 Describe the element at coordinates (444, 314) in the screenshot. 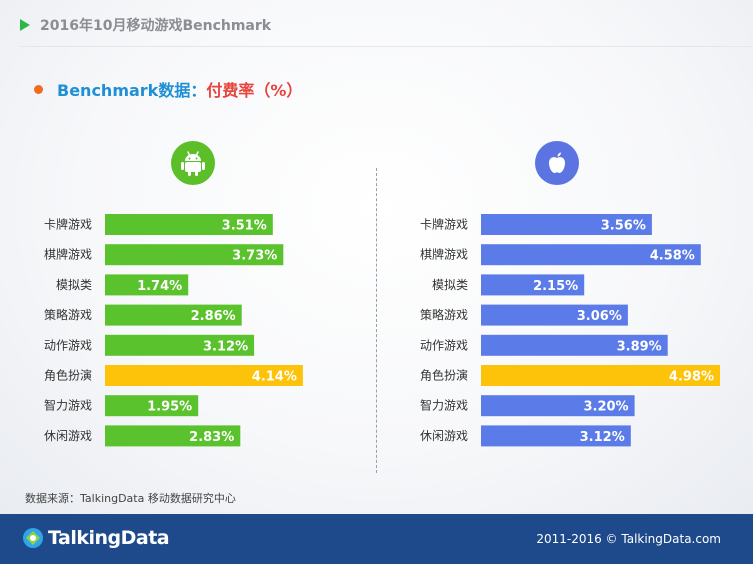

I see `ios-category-label: 策略游戏` at that location.